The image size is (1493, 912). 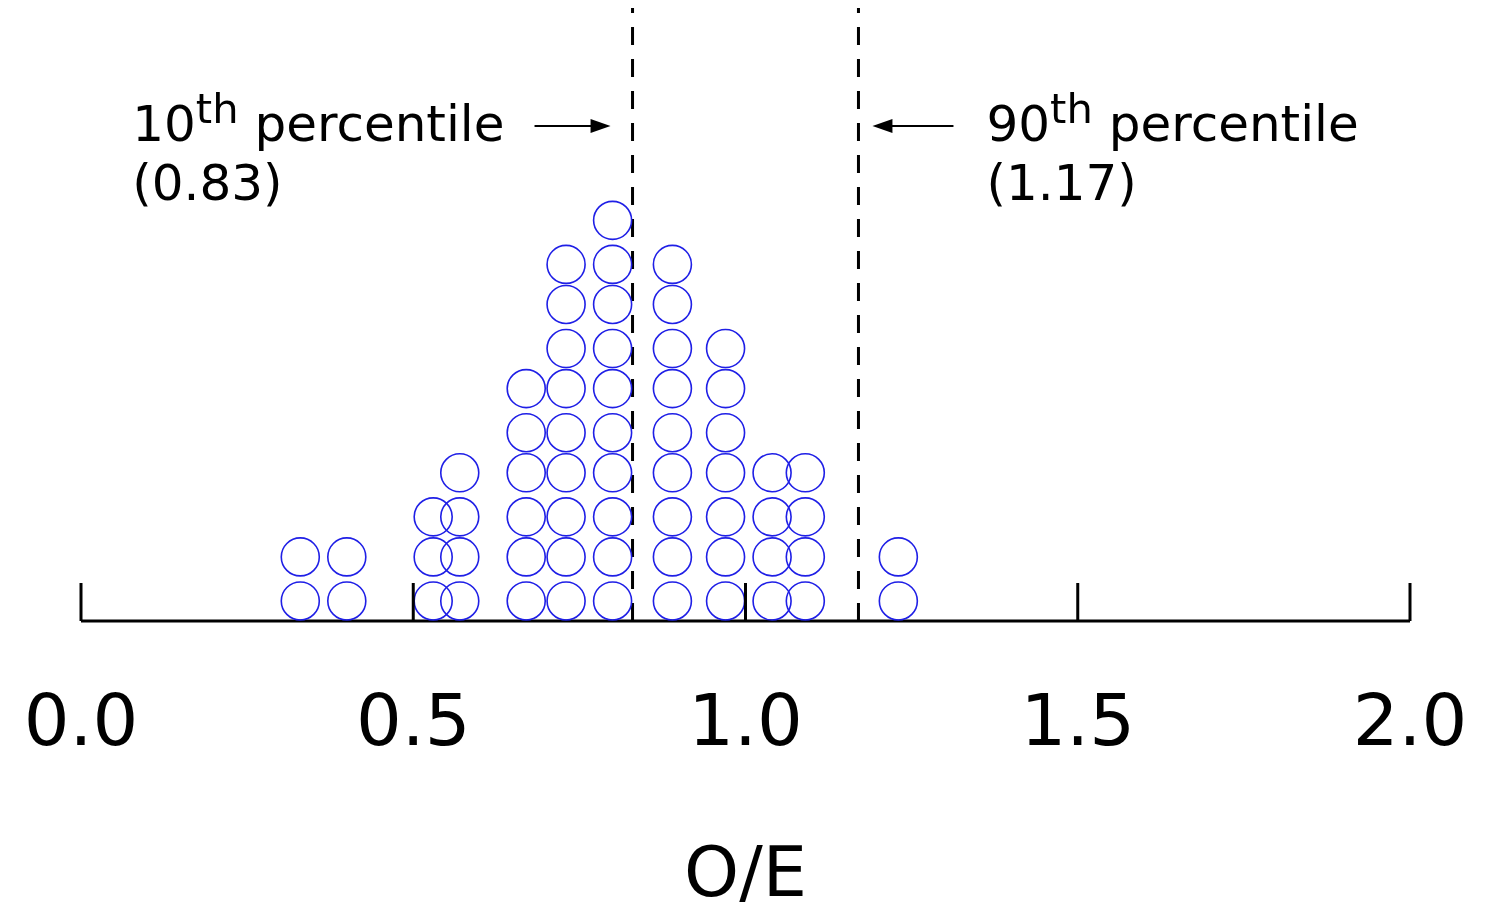 I want to click on x-tick-label: 2.0, so click(x=1410, y=720).